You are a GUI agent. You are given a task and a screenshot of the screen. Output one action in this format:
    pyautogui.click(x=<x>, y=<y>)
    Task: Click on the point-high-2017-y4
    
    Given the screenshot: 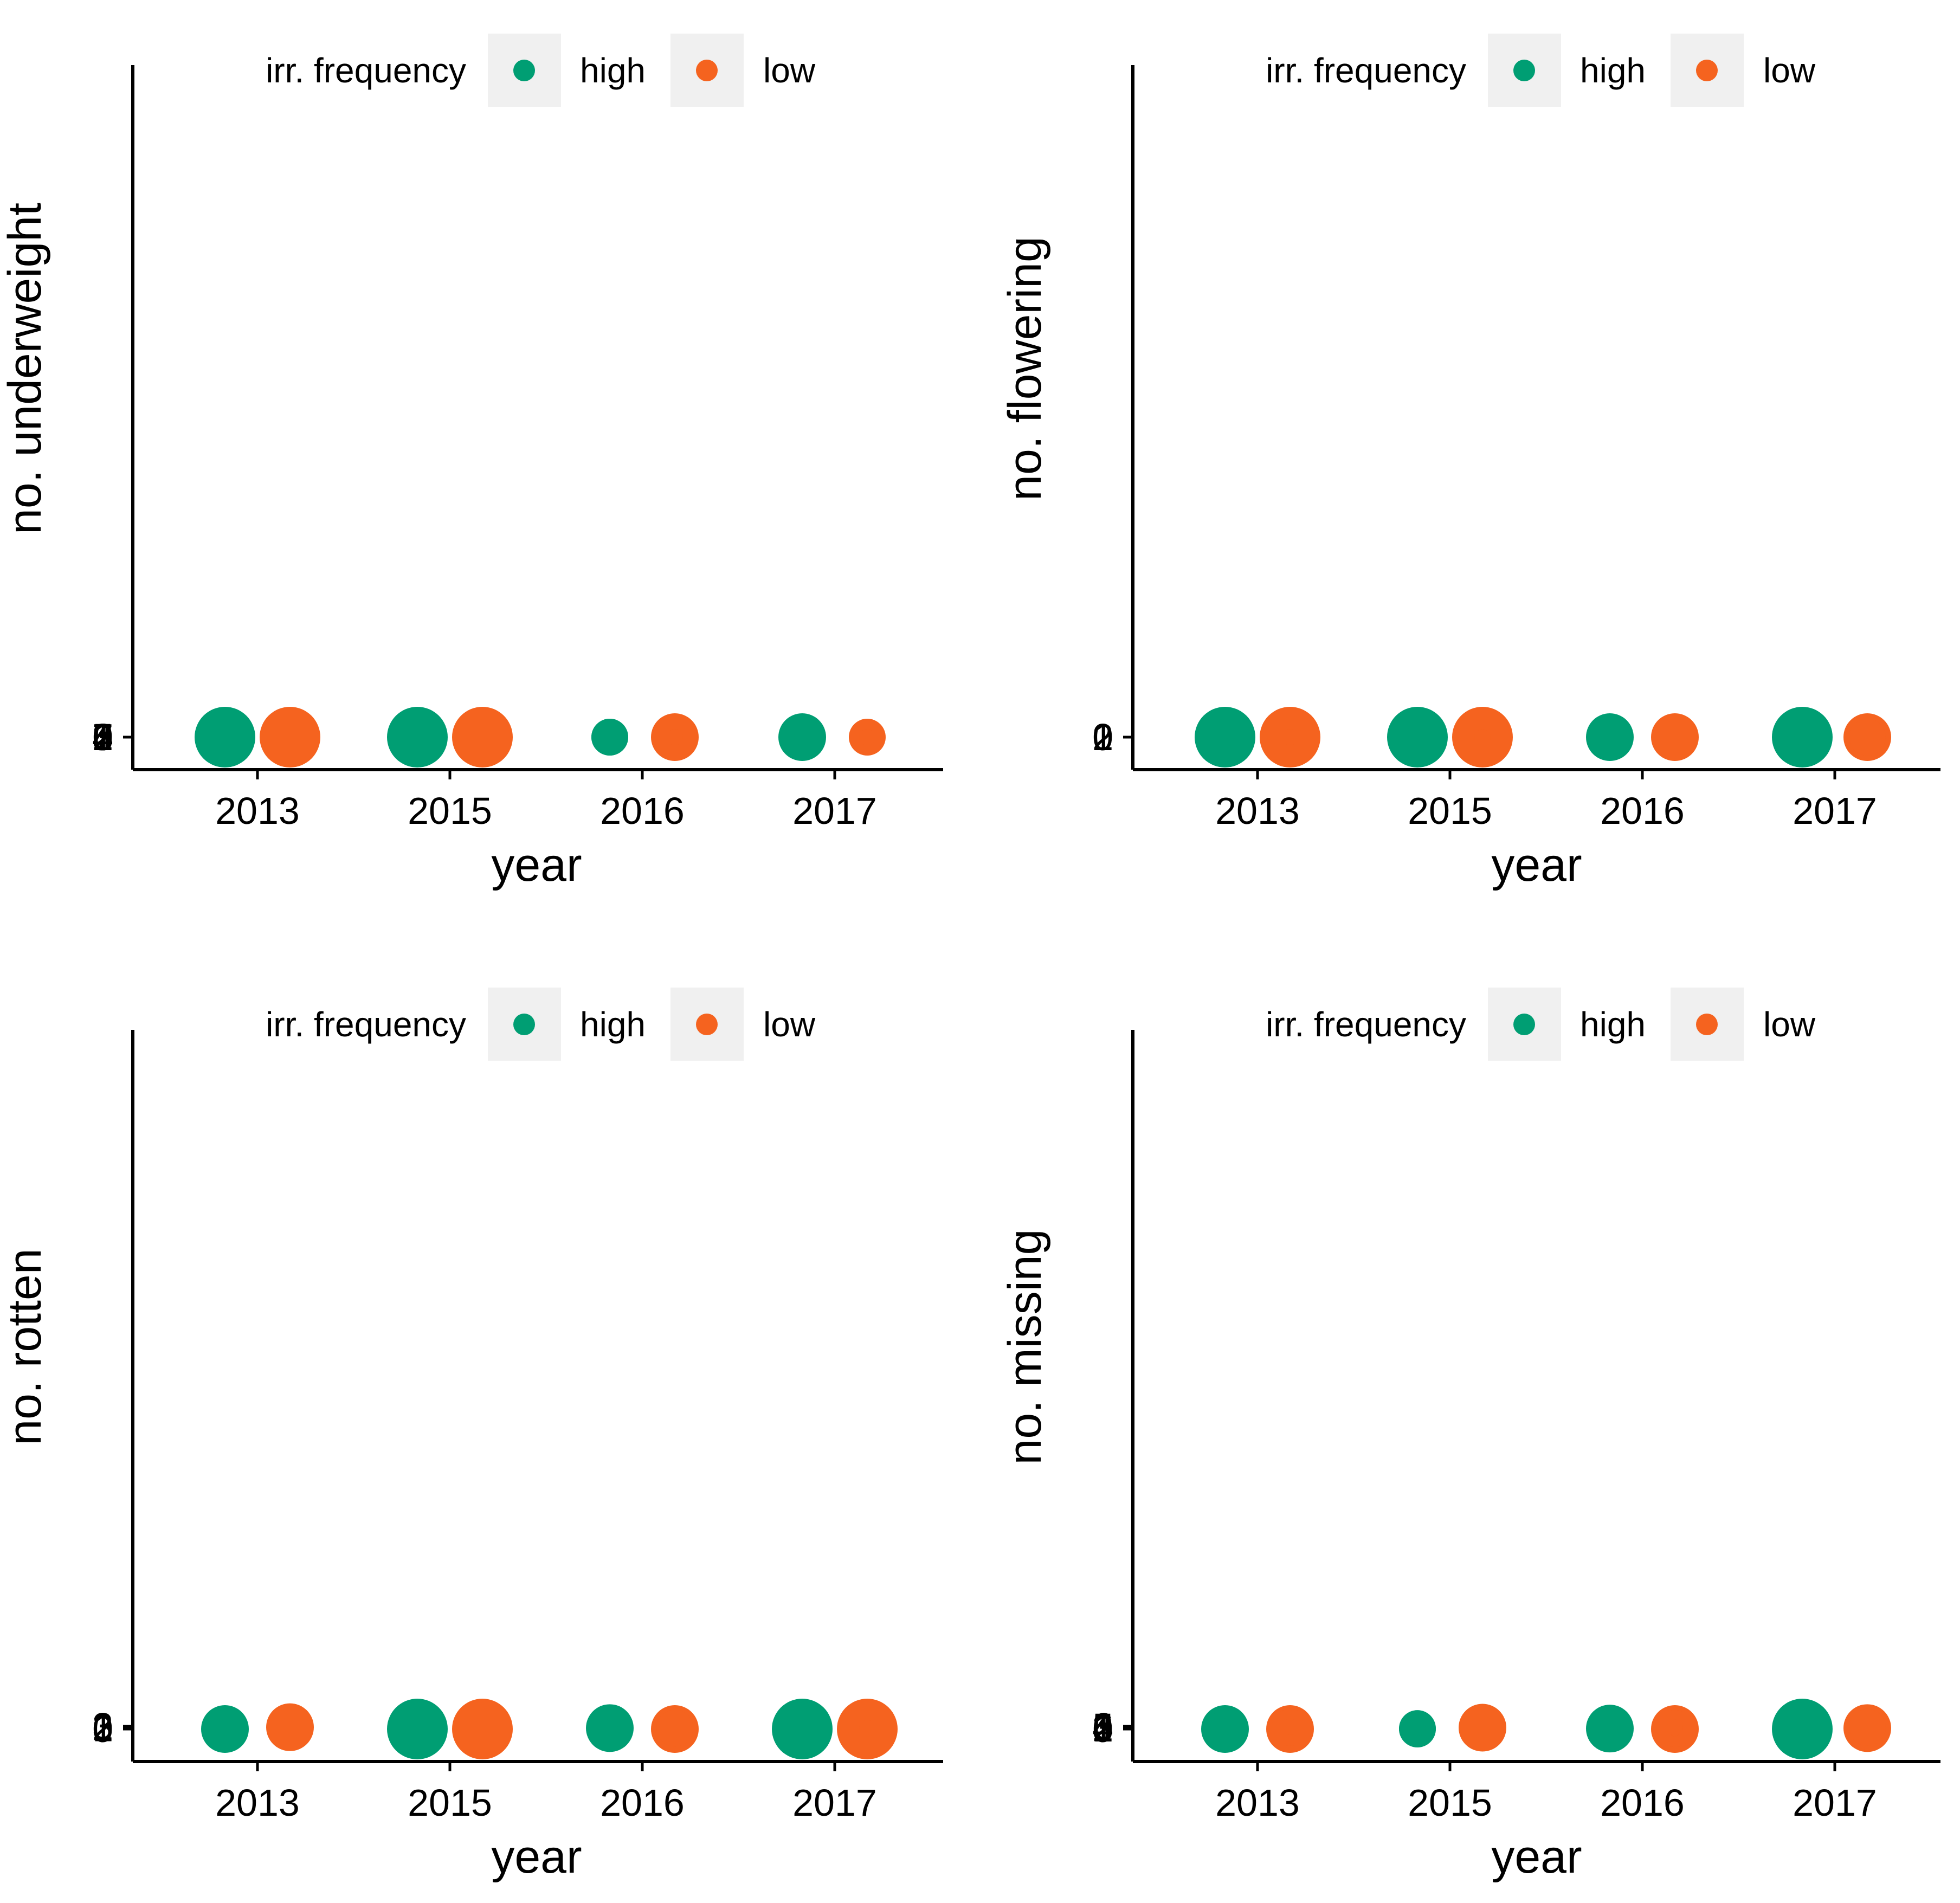 What is the action you would take?
    pyautogui.click(x=802, y=737)
    